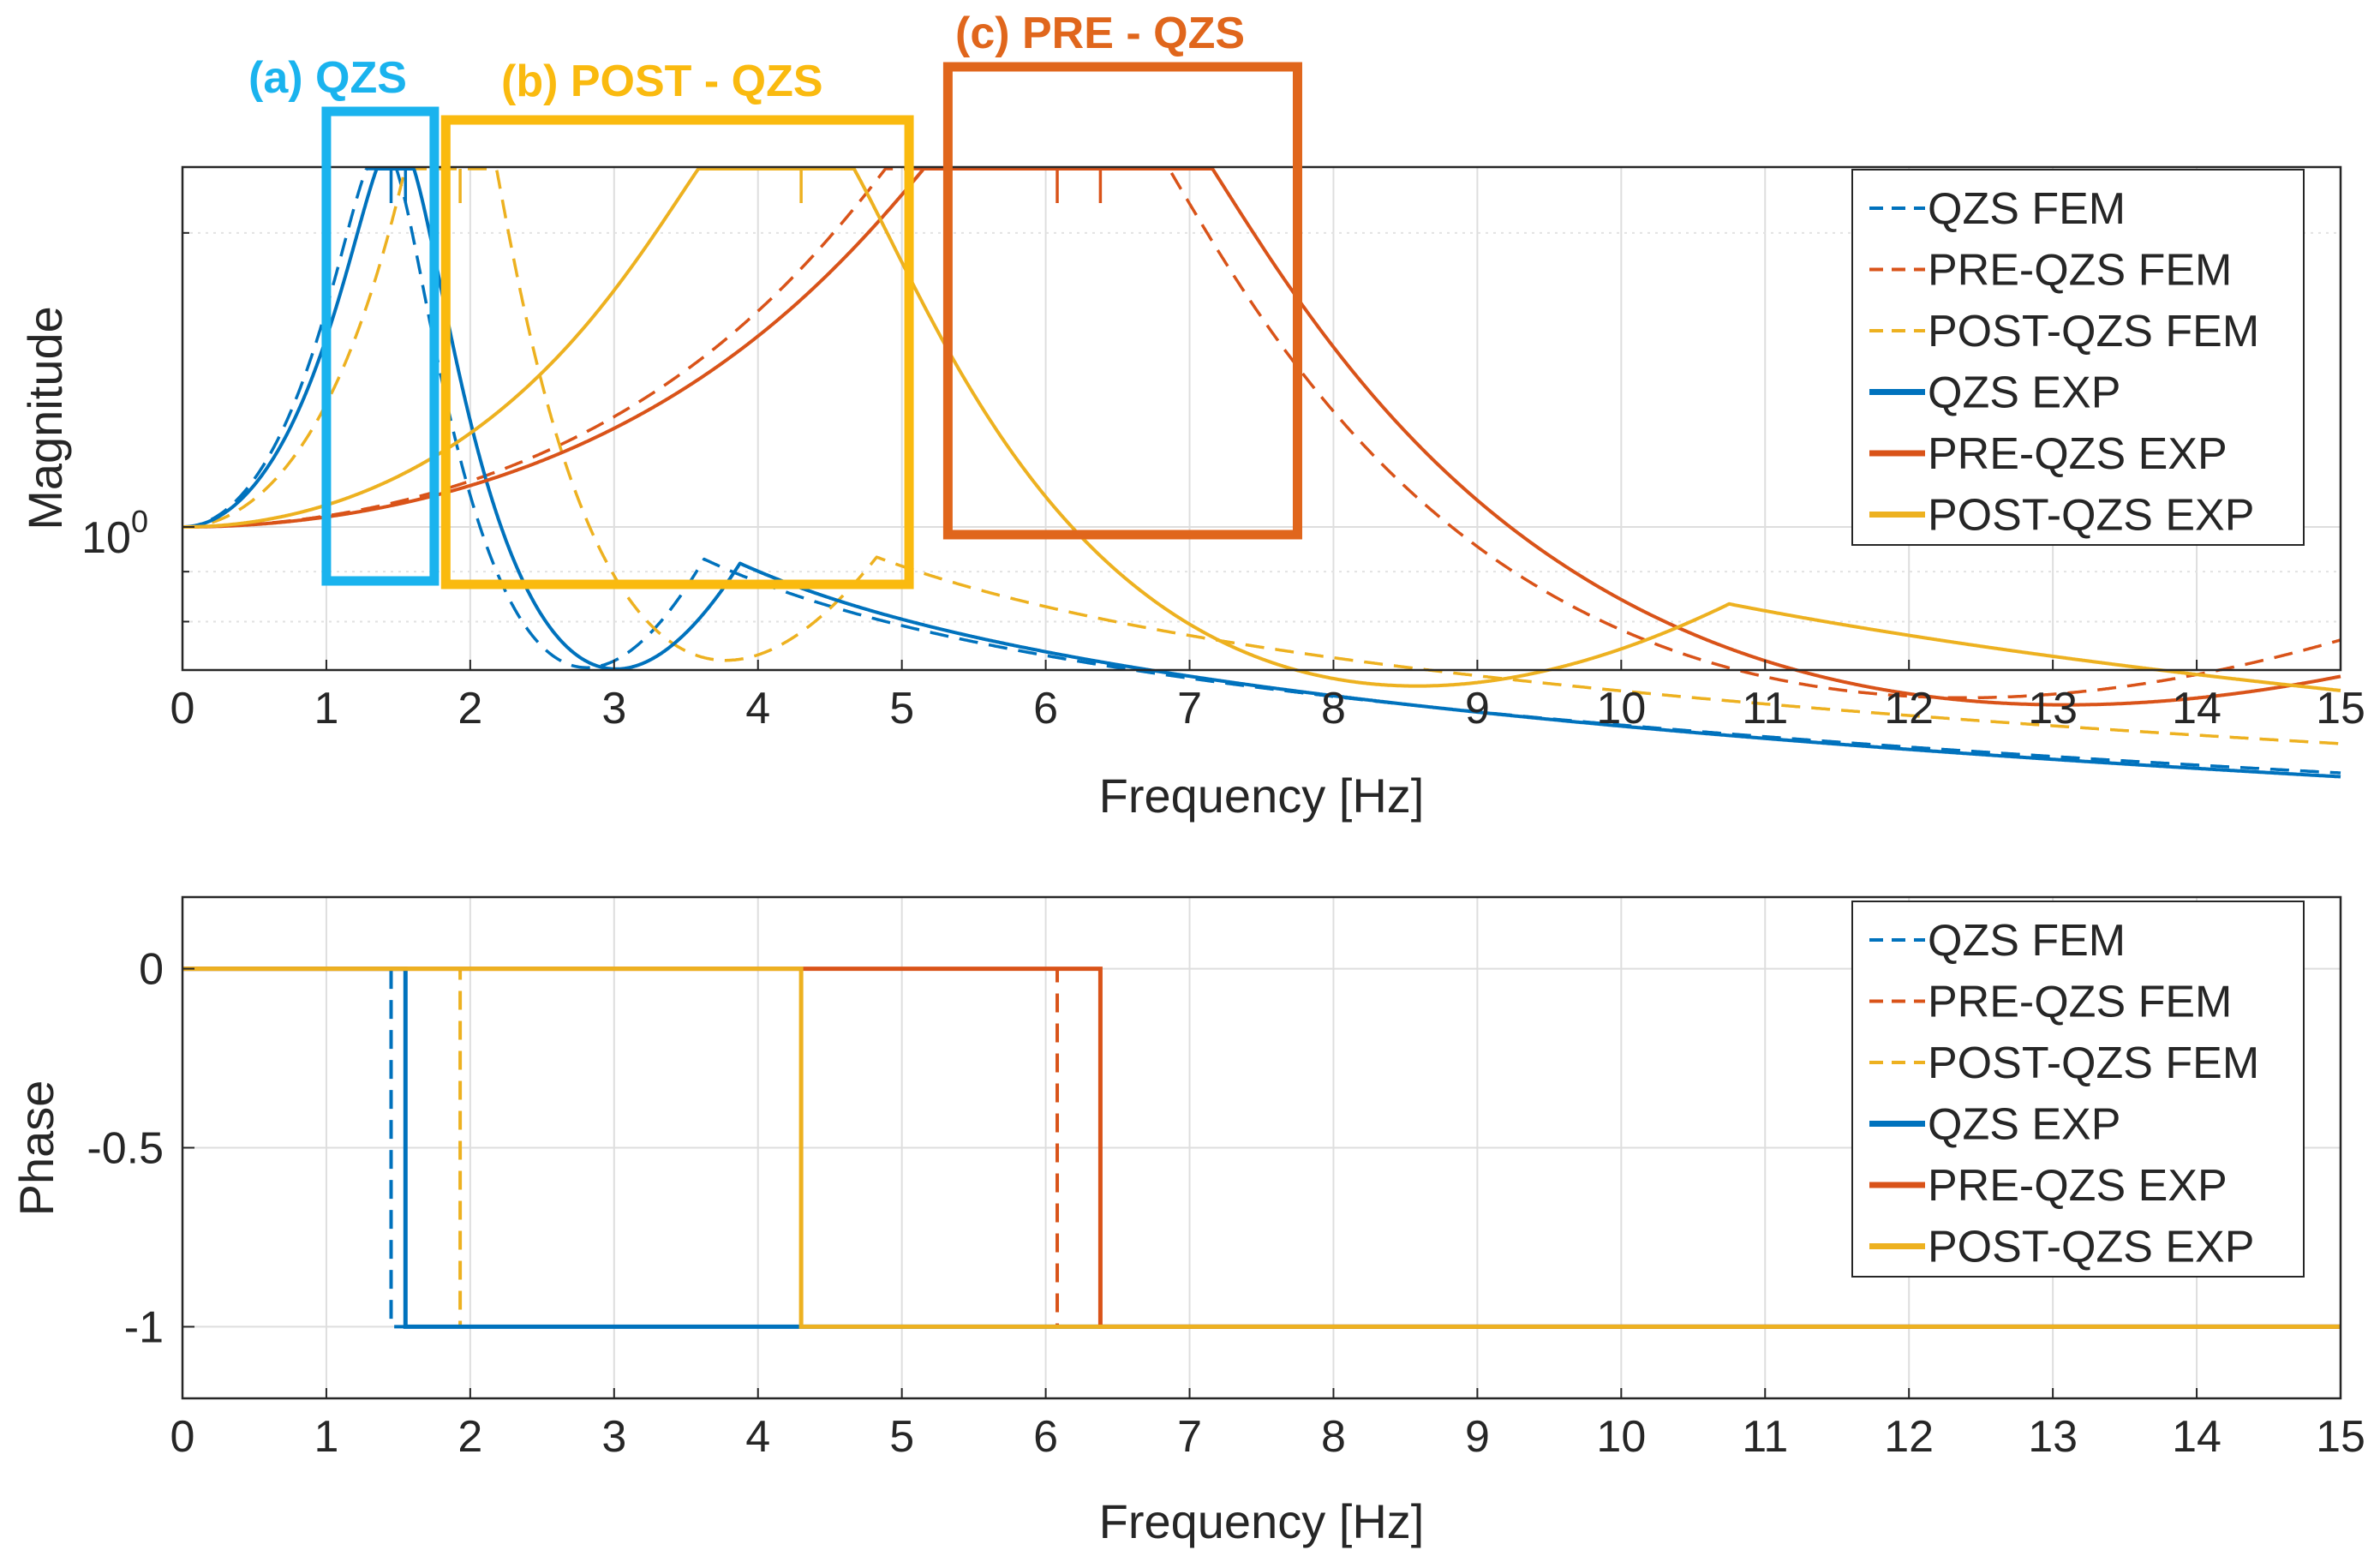  What do you see at coordinates (901, 708) in the screenshot?
I see `magnitude-x-tick-label: 5` at bounding box center [901, 708].